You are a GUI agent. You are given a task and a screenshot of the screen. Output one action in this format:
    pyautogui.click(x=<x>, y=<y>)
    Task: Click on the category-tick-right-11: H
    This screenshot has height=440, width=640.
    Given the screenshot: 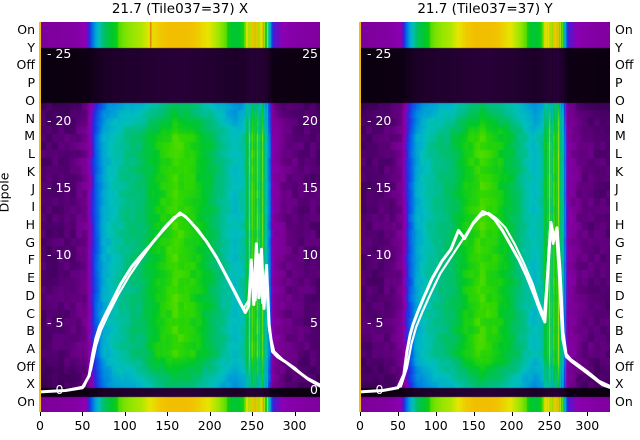 What is the action you would take?
    pyautogui.click(x=620, y=224)
    